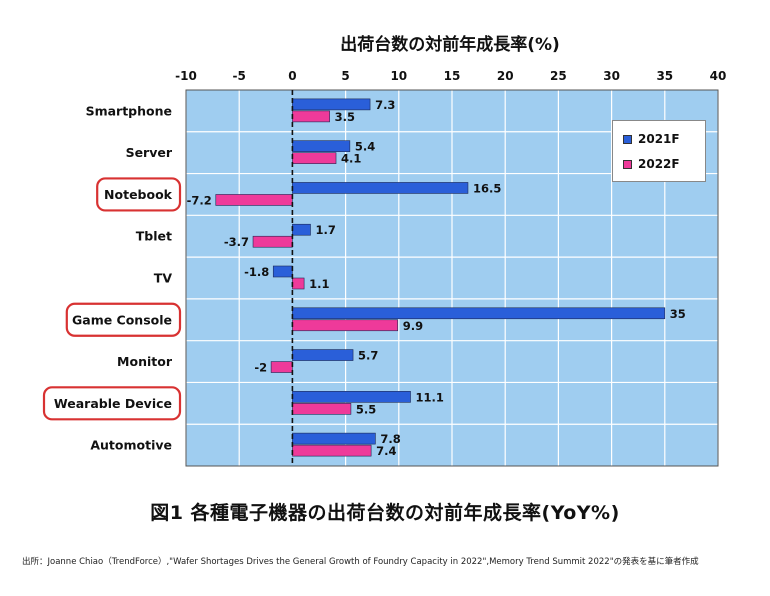 The width and height of the screenshot is (770, 596). Describe the element at coordinates (331, 104) in the screenshot. I see `bar-smartphone-2021f` at that location.